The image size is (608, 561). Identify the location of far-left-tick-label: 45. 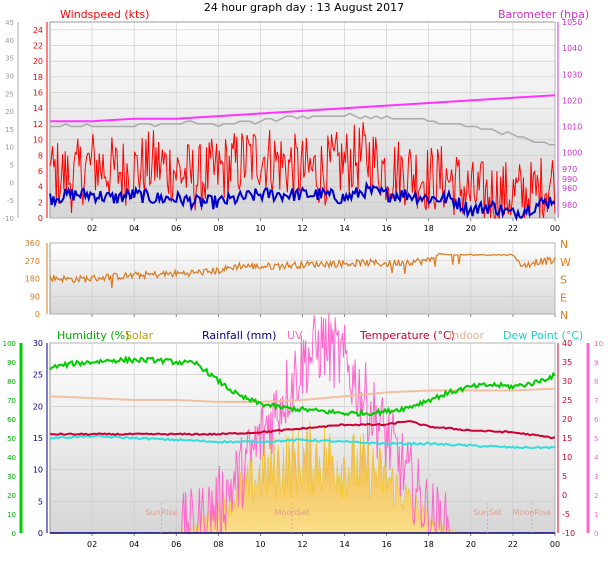
(9, 23).